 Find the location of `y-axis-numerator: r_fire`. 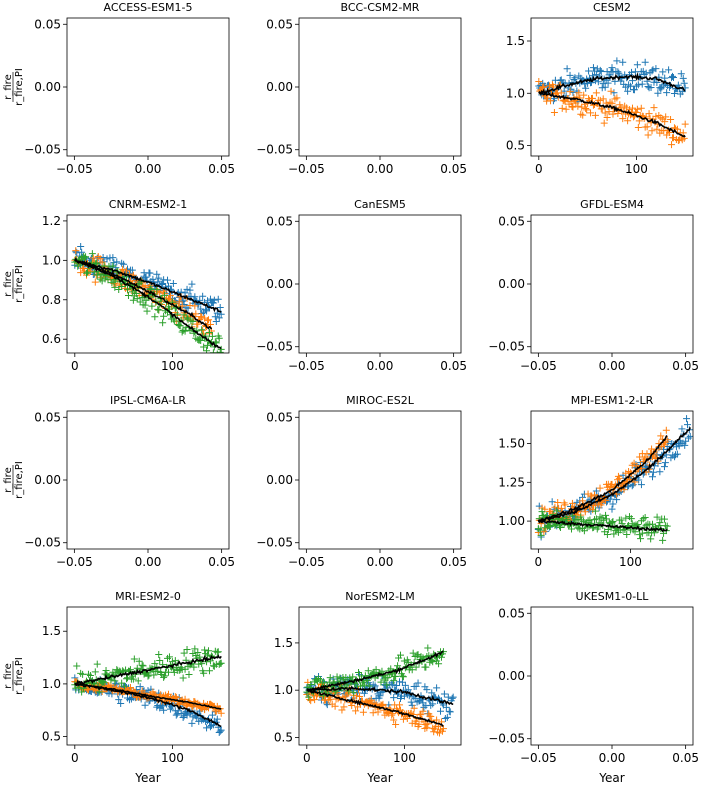

y-axis-numerator: r_fire is located at coordinates (8, 479).